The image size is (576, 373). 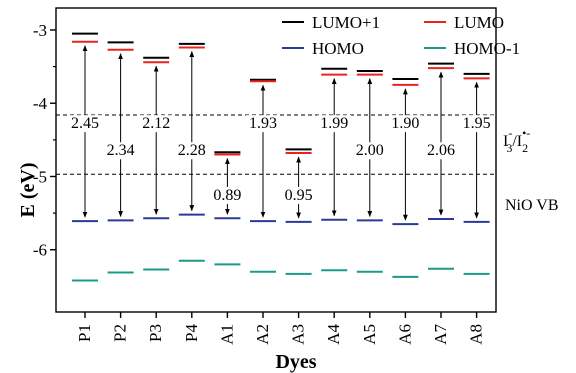 I want to click on gap-label-a6: 1.90, so click(x=405, y=123).